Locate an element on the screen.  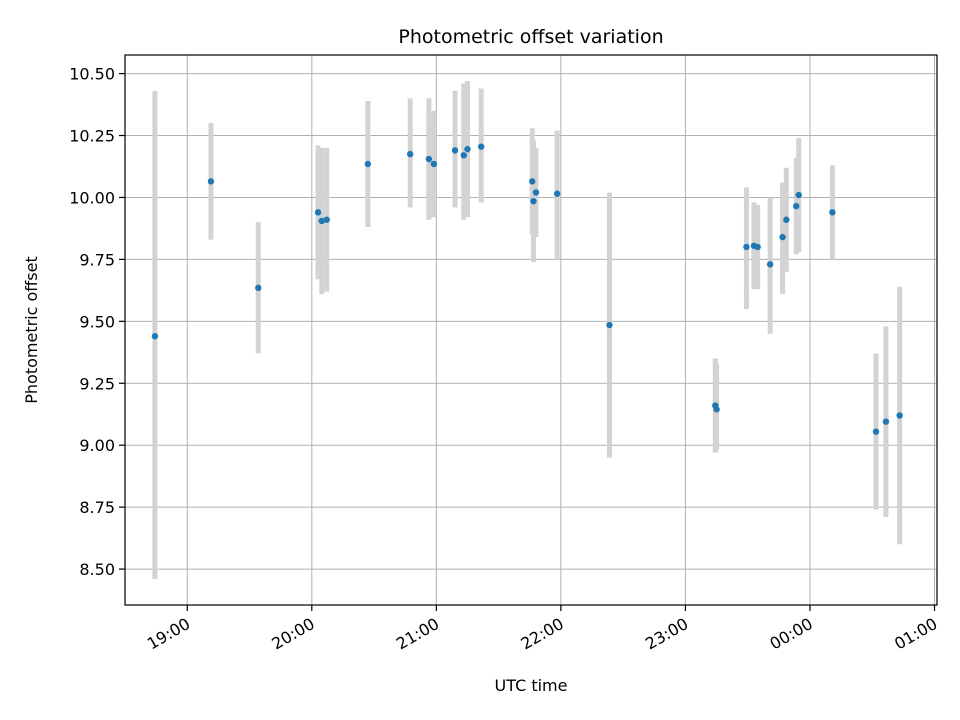
x-axis-label: UTC time is located at coordinates (531, 685).